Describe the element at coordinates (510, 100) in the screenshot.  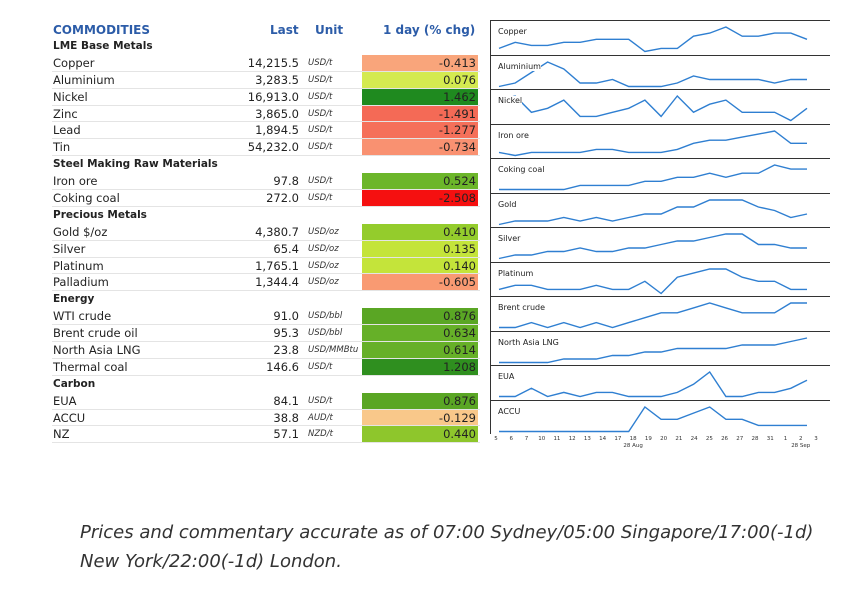
I see `sparkline-label: Nickel` at that location.